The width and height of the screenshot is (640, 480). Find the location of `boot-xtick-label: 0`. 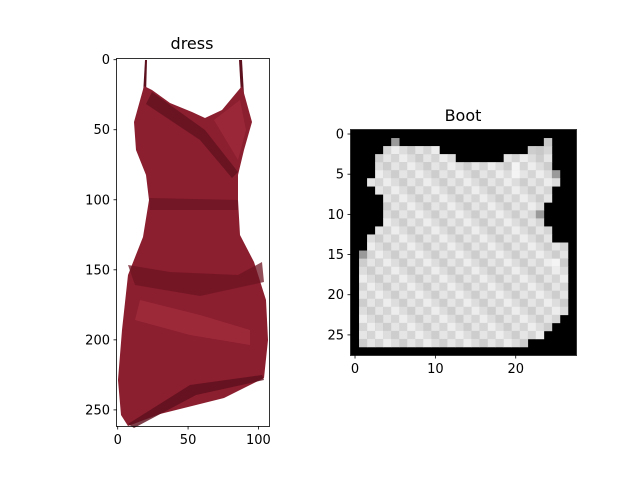

boot-xtick-label: 0 is located at coordinates (355, 369).